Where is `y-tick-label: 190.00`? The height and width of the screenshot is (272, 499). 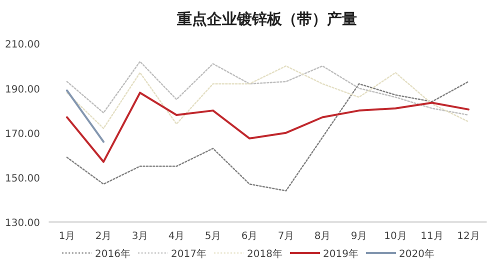 y-tick-label: 190.00 is located at coordinates (22, 90).